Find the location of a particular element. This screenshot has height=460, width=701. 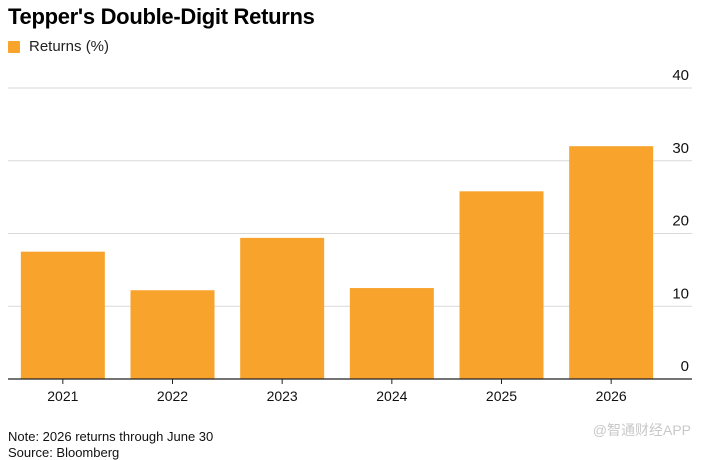

legend-label: Returns (%) is located at coordinates (69, 46).